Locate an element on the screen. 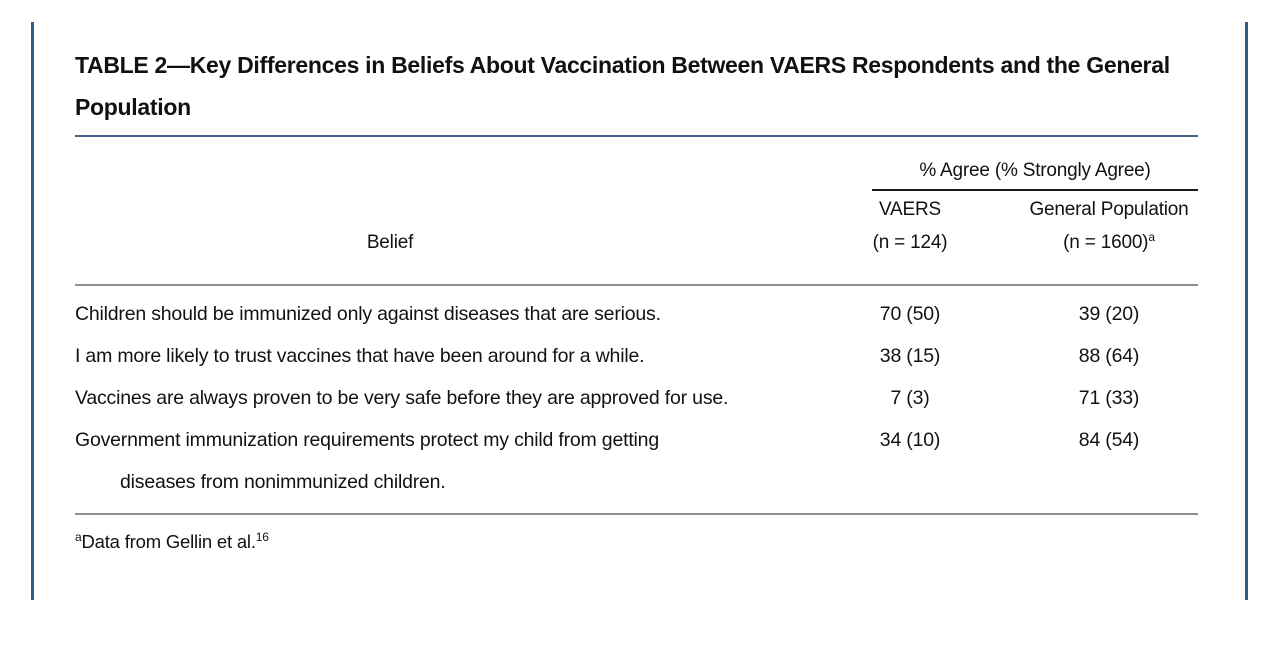  right-accent-bar is located at coordinates (1246, 311).